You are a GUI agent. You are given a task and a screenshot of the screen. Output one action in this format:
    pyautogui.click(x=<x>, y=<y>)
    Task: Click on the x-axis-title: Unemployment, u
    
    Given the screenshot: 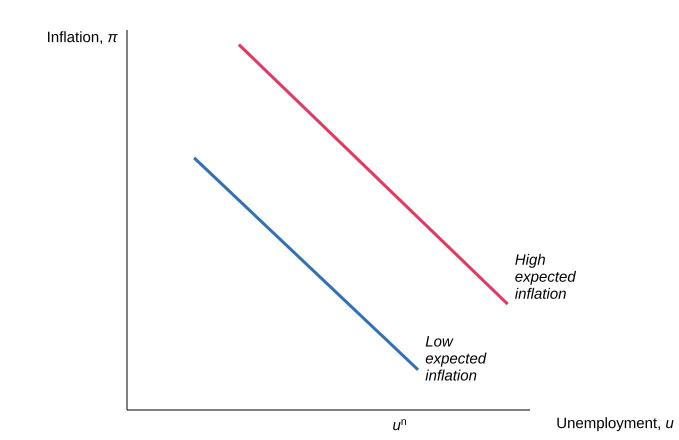 What is the action you would take?
    pyautogui.click(x=615, y=424)
    